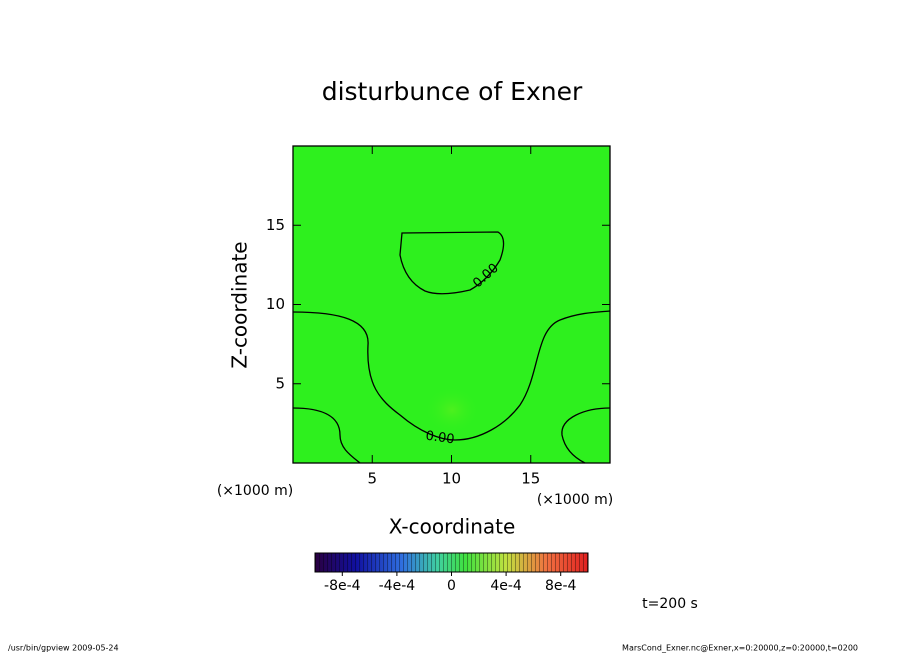  I want to click on y-tick-label: 15, so click(275, 225).